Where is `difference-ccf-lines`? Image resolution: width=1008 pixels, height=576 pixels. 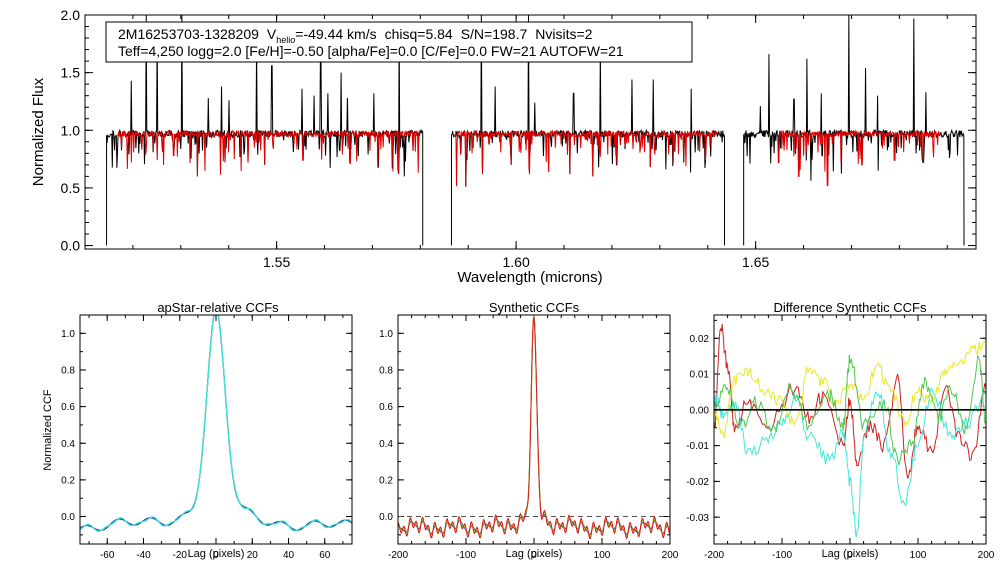
difference-ccf-lines is located at coordinates (850, 430).